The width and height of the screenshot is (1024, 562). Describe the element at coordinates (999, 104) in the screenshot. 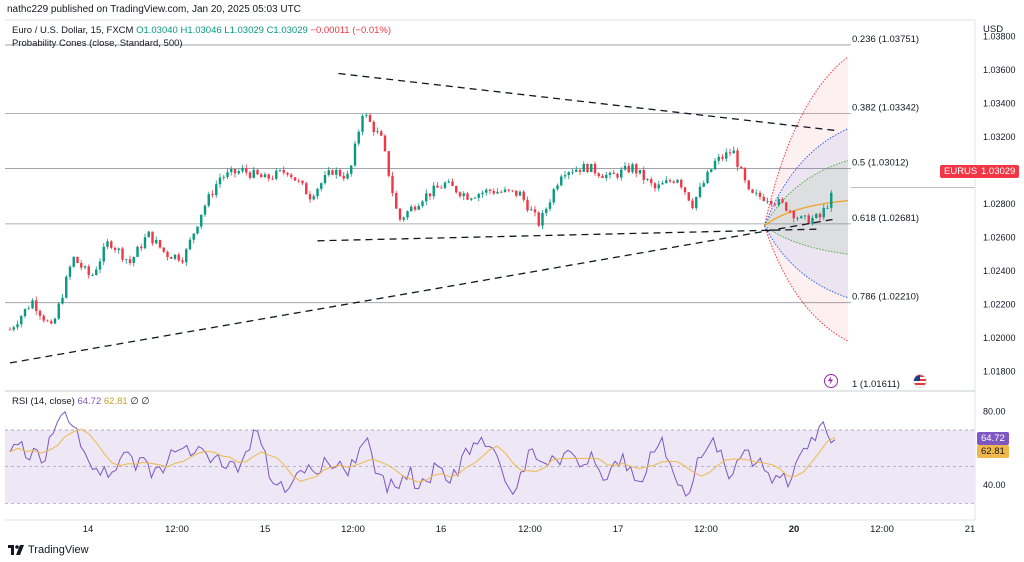

I see `price-tick-label: 1.03400` at that location.